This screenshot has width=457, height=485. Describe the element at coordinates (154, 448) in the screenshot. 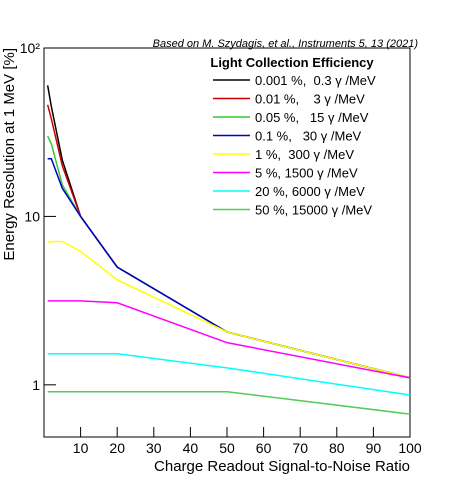

I see `x-tick-label: 30` at that location.